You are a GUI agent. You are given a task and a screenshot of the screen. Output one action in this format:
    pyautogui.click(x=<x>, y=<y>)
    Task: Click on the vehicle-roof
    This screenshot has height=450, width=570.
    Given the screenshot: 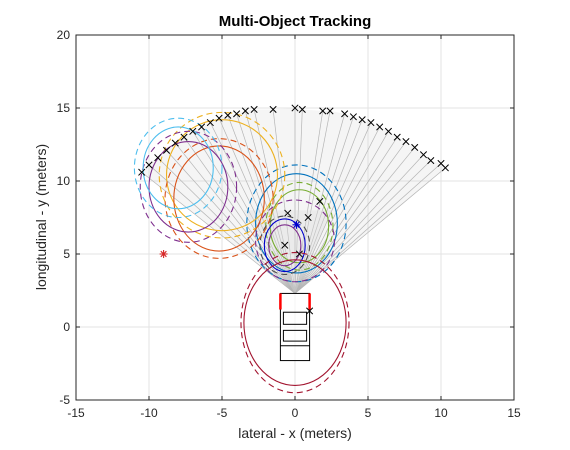 What is the action you would take?
    pyautogui.click(x=295, y=335)
    